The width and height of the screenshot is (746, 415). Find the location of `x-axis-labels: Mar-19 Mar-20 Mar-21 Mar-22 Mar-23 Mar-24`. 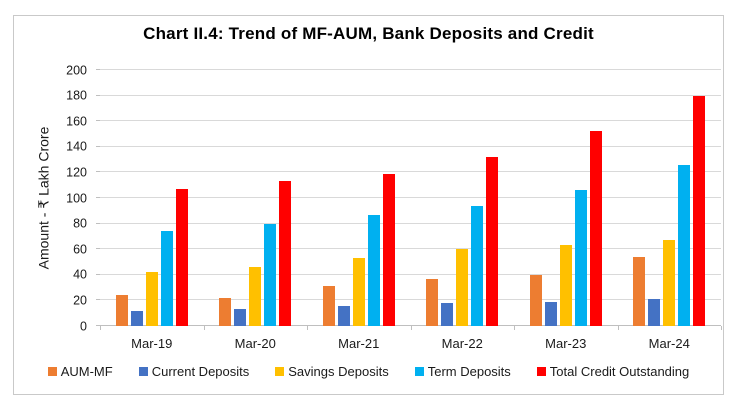

x-axis-labels: Mar-19 Mar-20 Mar-21 Mar-22 Mar-23 Mar-24 is located at coordinates (410, 343).